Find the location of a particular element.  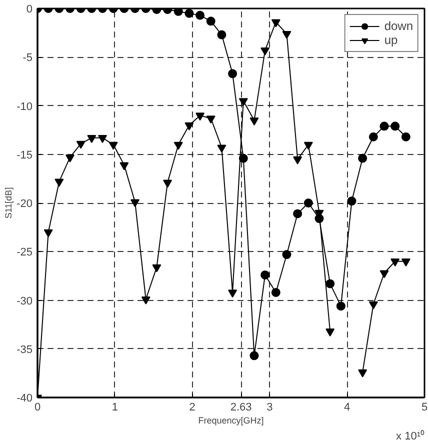

y-tick-label: -15 is located at coordinates (24, 155).